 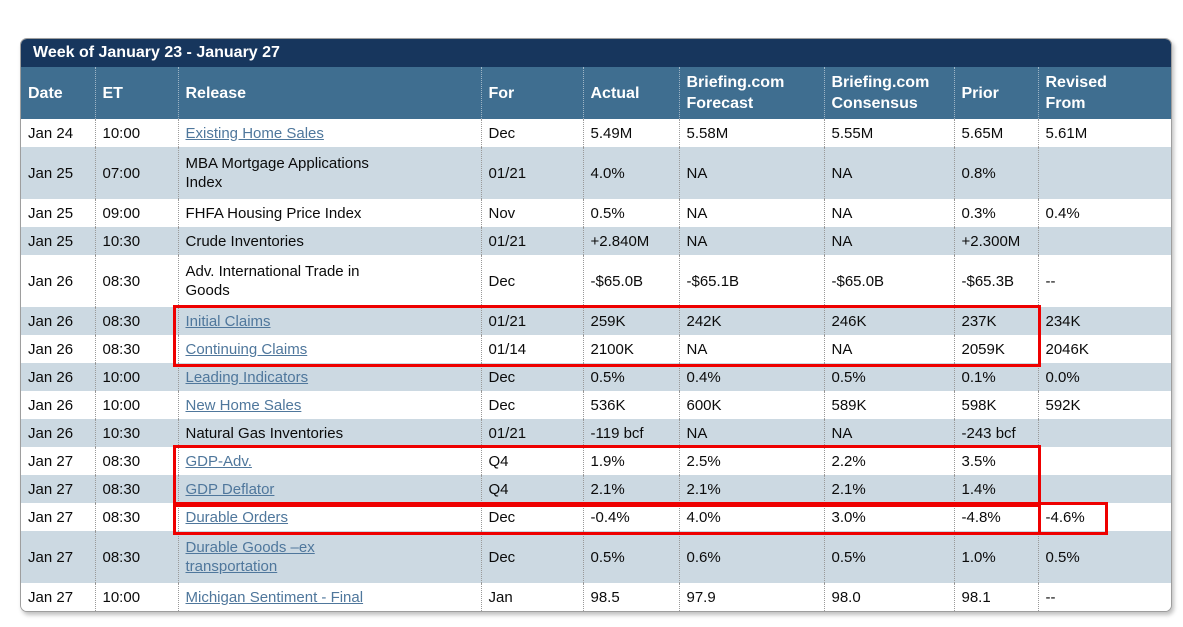 What do you see at coordinates (329, 321) in the screenshot?
I see `cell-release: Initial Claims` at bounding box center [329, 321].